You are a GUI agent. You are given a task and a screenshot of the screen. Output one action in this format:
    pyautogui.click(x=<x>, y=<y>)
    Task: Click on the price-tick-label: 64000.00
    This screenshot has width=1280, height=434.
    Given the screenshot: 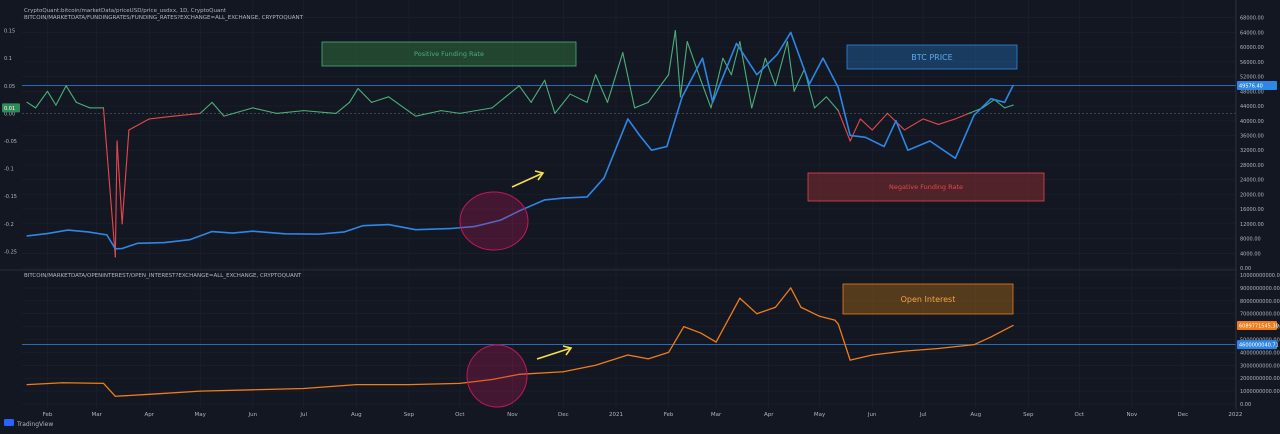 What is the action you would take?
    pyautogui.click(x=1252, y=33)
    